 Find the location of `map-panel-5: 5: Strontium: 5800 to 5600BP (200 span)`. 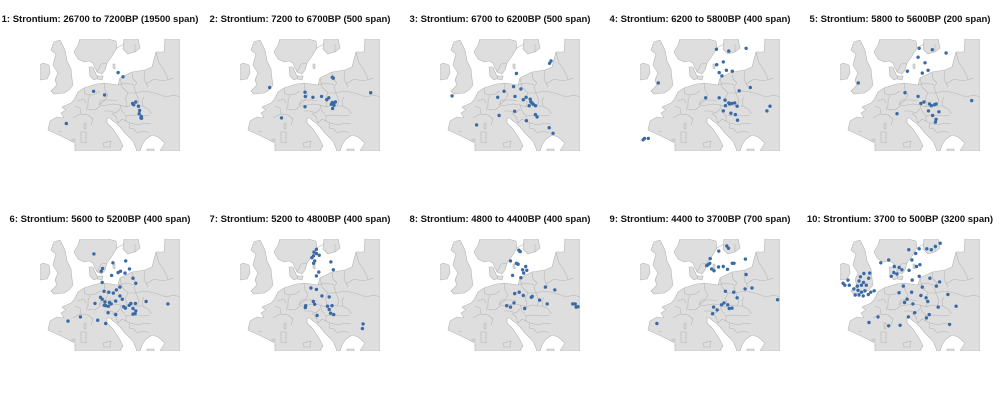

map-panel-5: 5: Strontium: 5800 to 5600BP (200 span) is located at coordinates (900, 100).